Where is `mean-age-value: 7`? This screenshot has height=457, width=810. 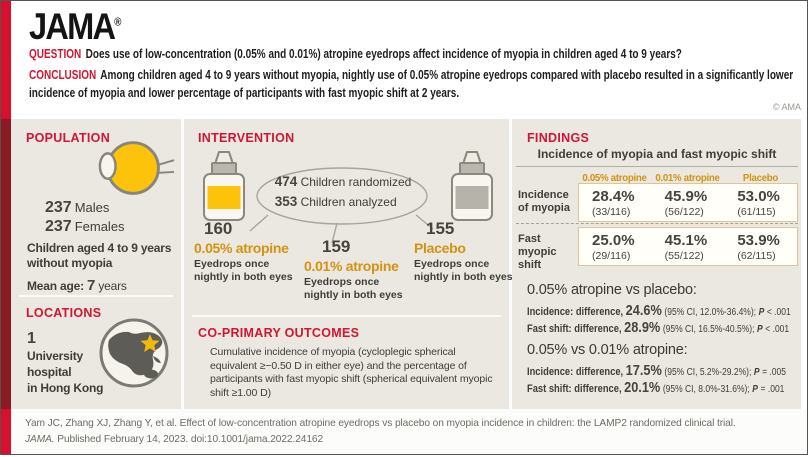 mean-age-value: 7 is located at coordinates (91, 285).